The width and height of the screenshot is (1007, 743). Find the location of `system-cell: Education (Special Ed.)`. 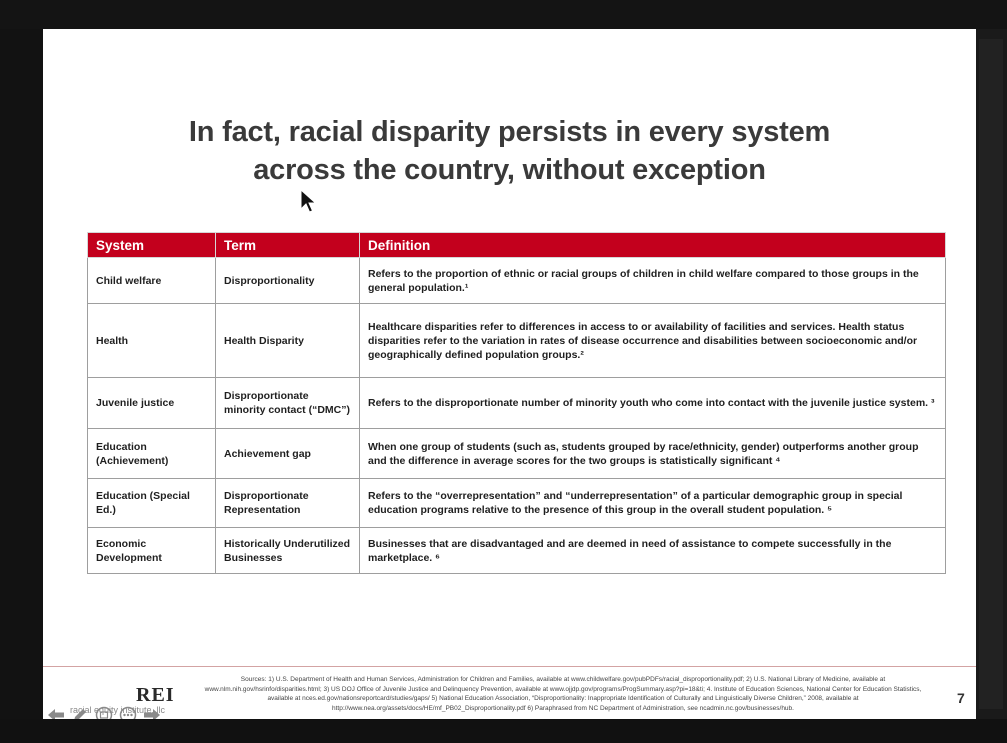

system-cell: Education (Special Ed.) is located at coordinates (151, 503).